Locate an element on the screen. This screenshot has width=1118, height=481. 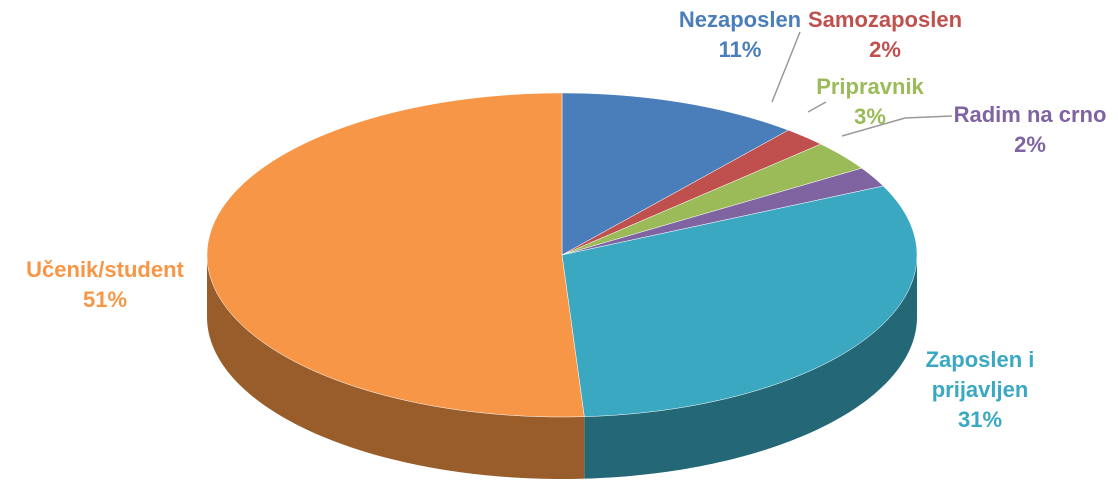
data-label: Učenik/student 51% is located at coordinates (105, 285).